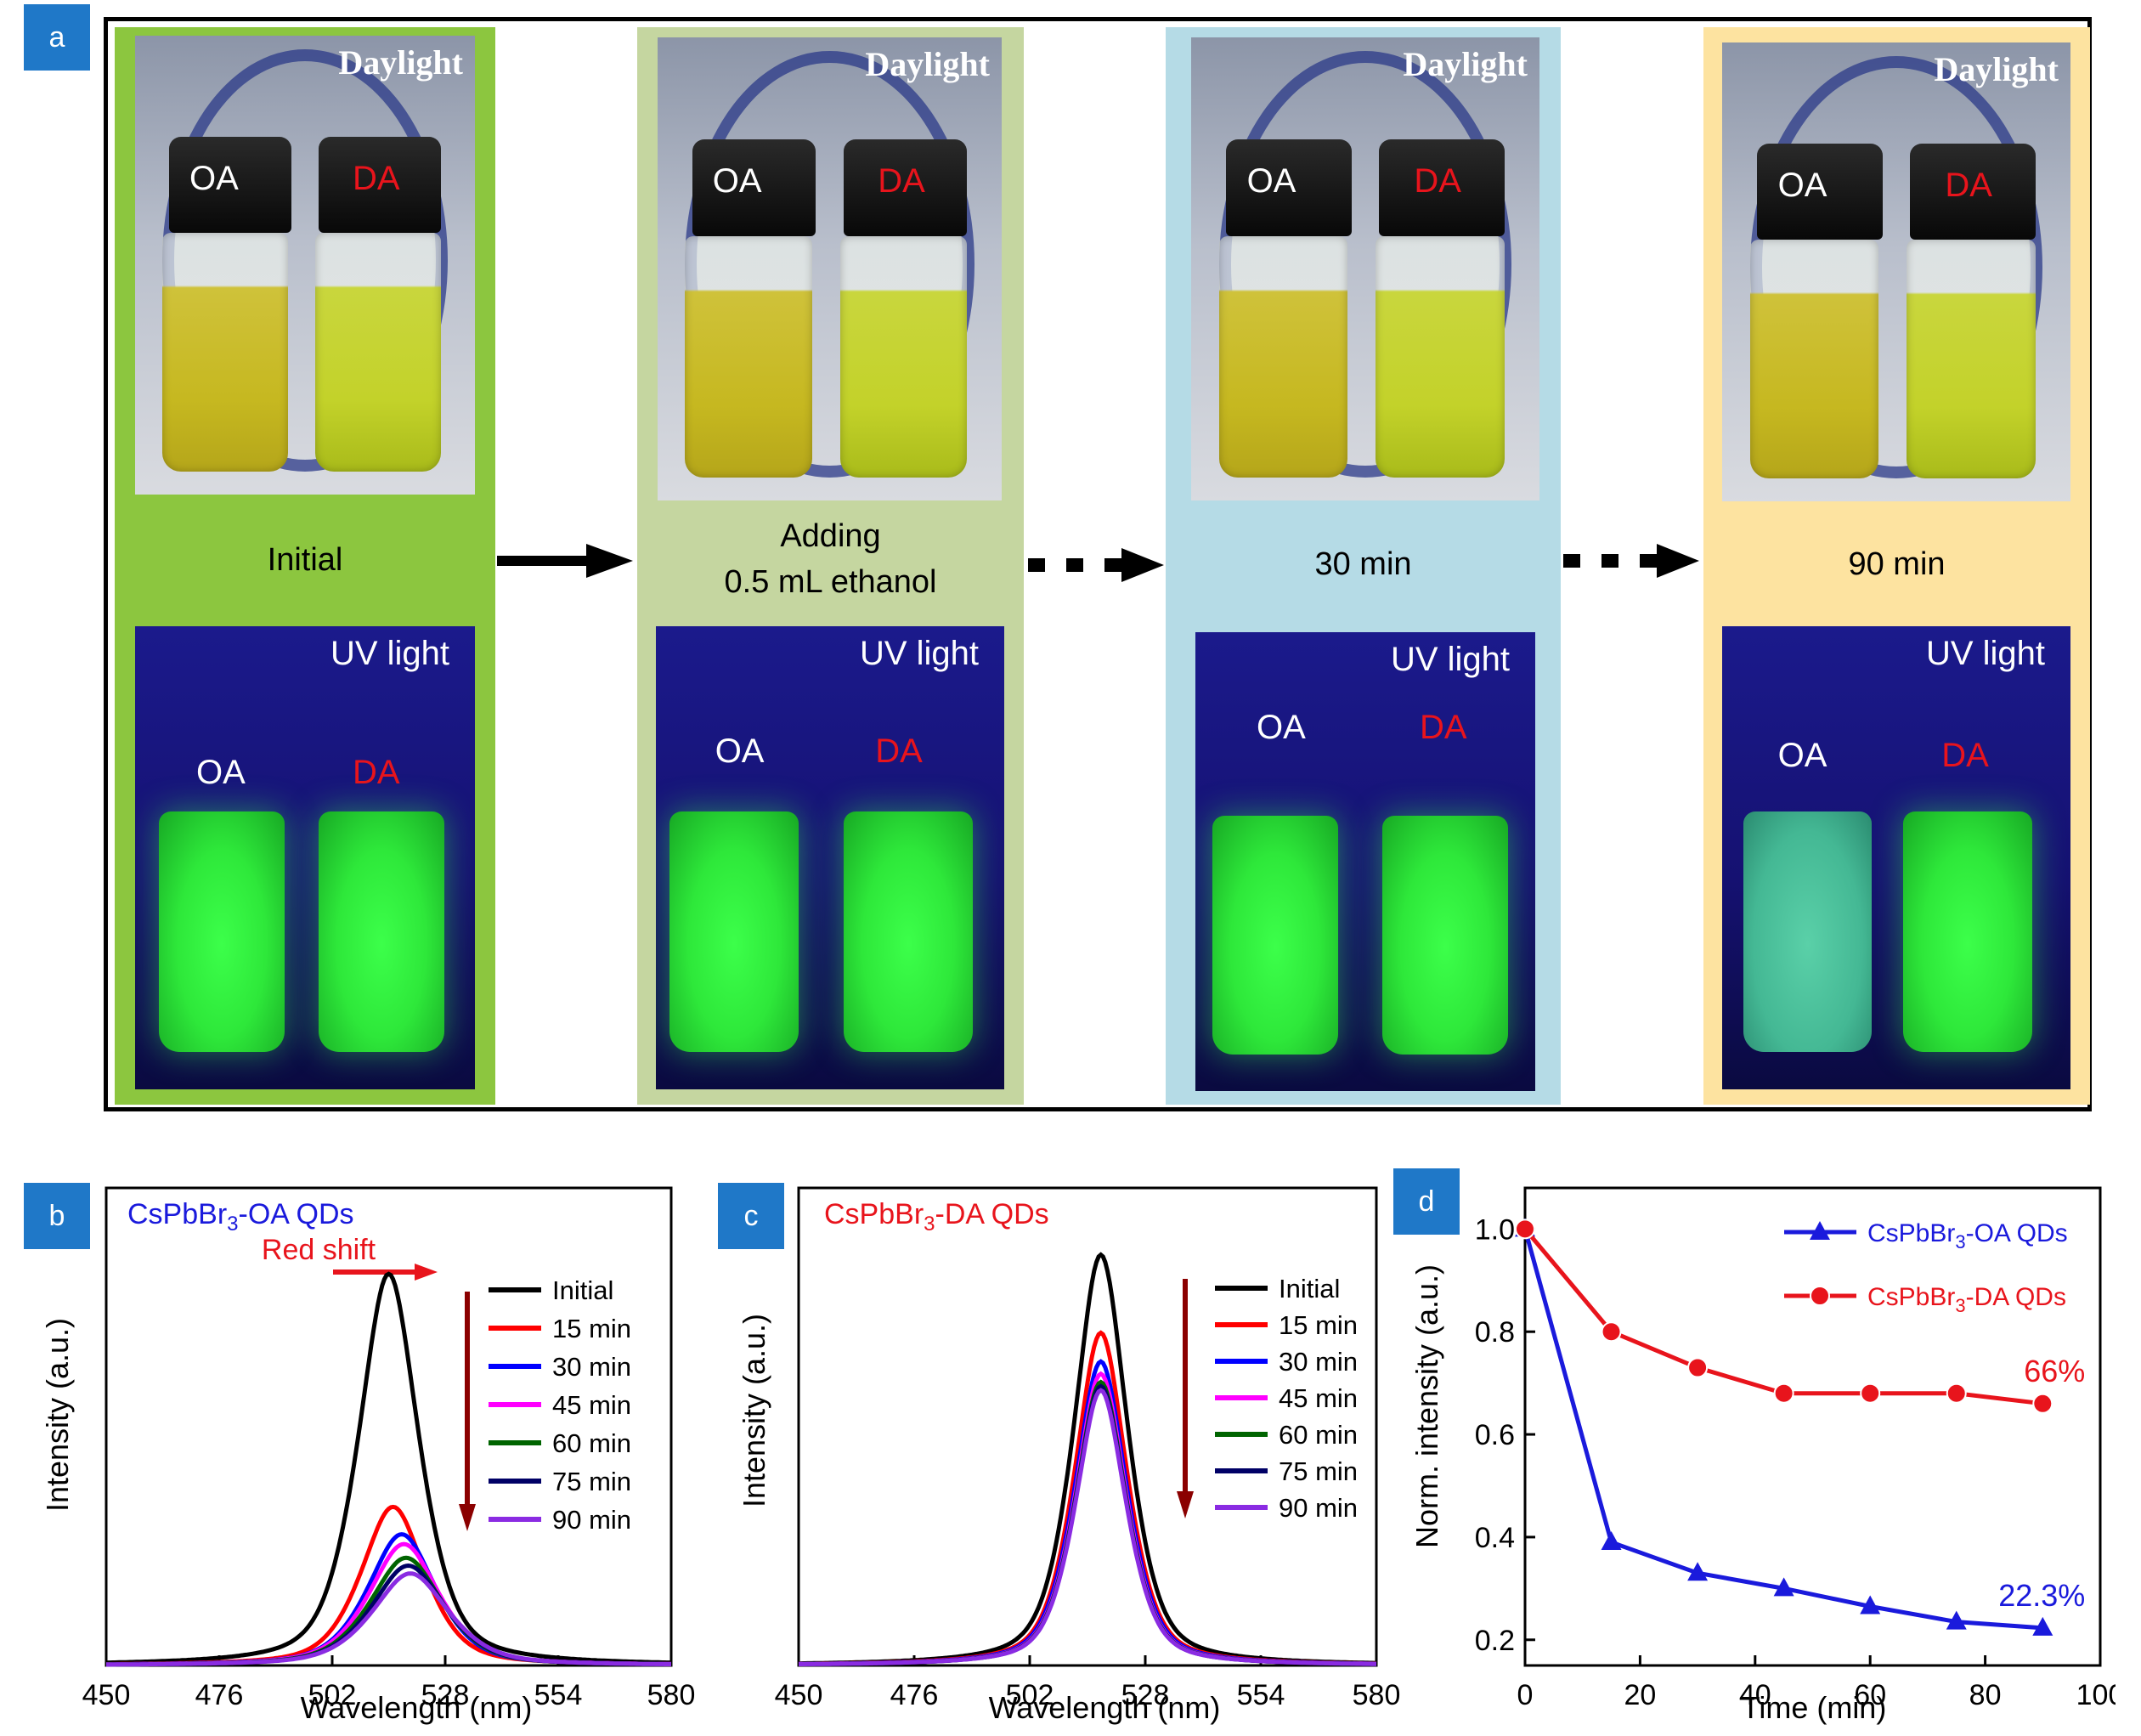  What do you see at coordinates (936, 1217) in the screenshot?
I see `chart-c-title: CsPbBr3-DA QDs` at bounding box center [936, 1217].